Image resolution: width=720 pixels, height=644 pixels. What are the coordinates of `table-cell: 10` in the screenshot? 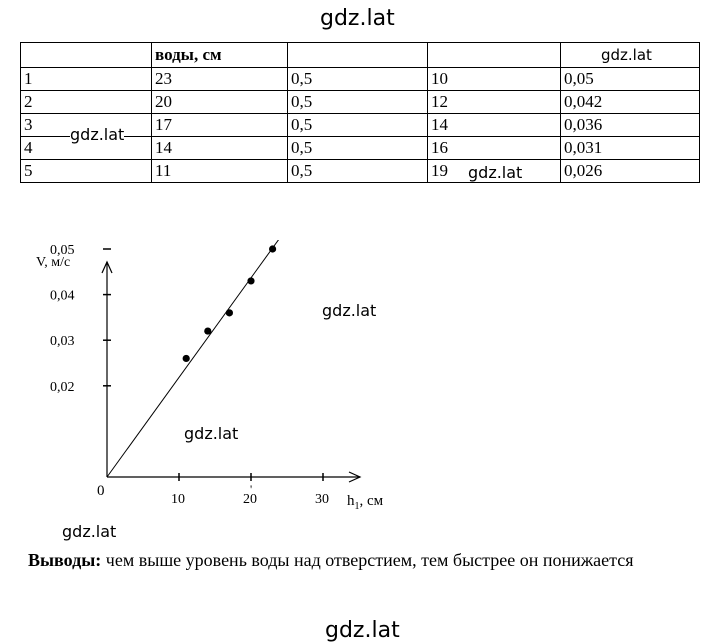 It's located at (494, 79).